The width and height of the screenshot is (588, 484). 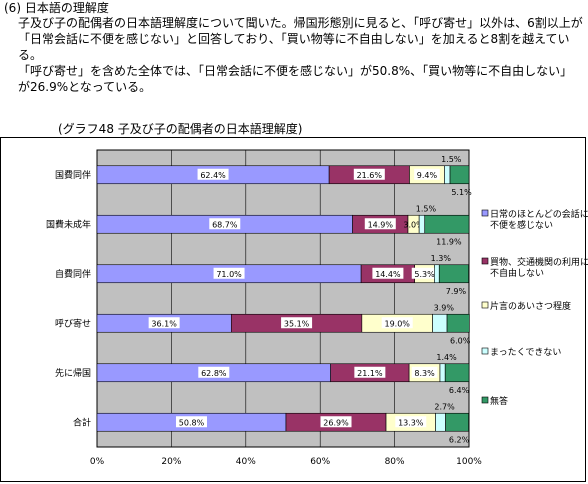 I want to click on legend-label: 無答, so click(x=499, y=401).